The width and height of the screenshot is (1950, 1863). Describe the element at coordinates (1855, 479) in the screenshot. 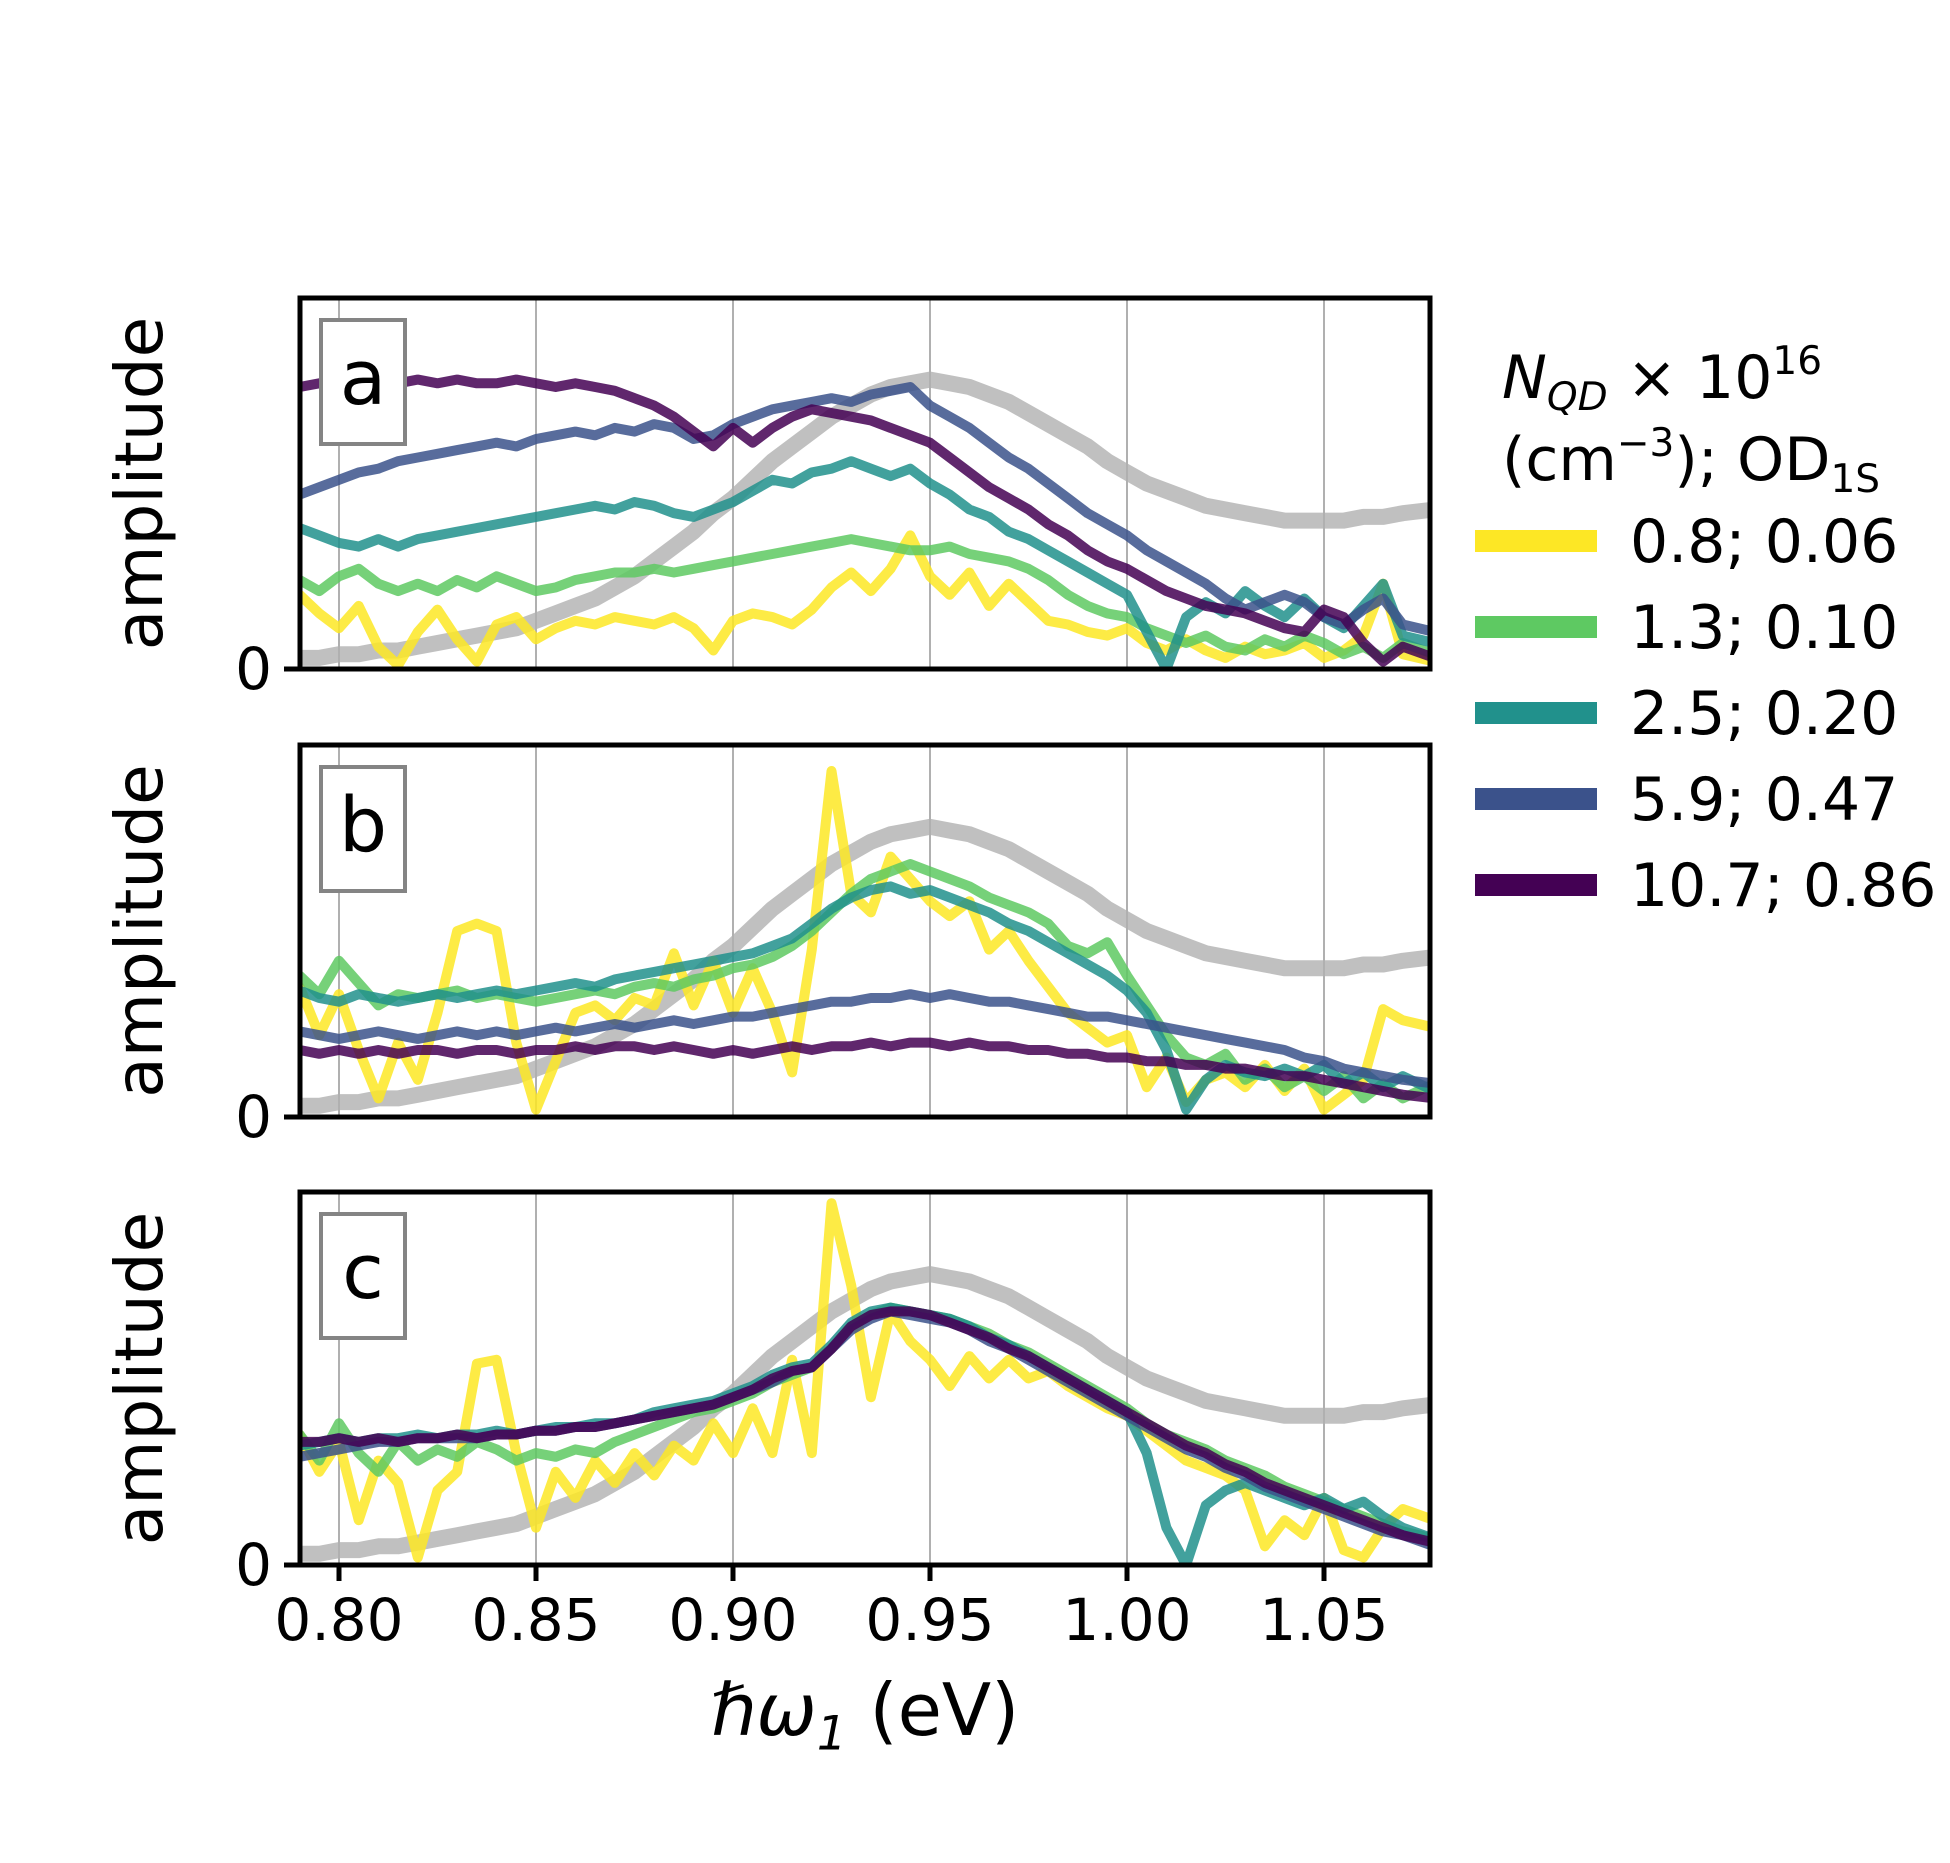

I see `text-part: 1S` at that location.